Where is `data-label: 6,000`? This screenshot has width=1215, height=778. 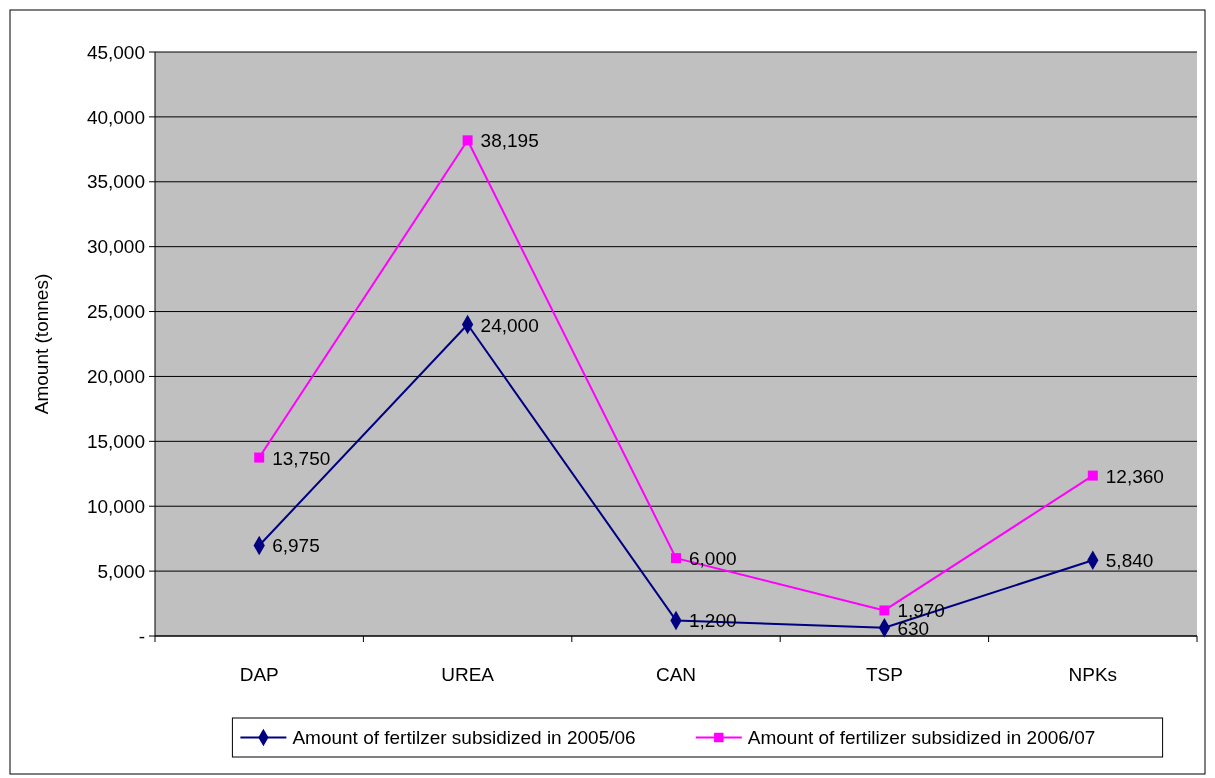 data-label: 6,000 is located at coordinates (713, 559).